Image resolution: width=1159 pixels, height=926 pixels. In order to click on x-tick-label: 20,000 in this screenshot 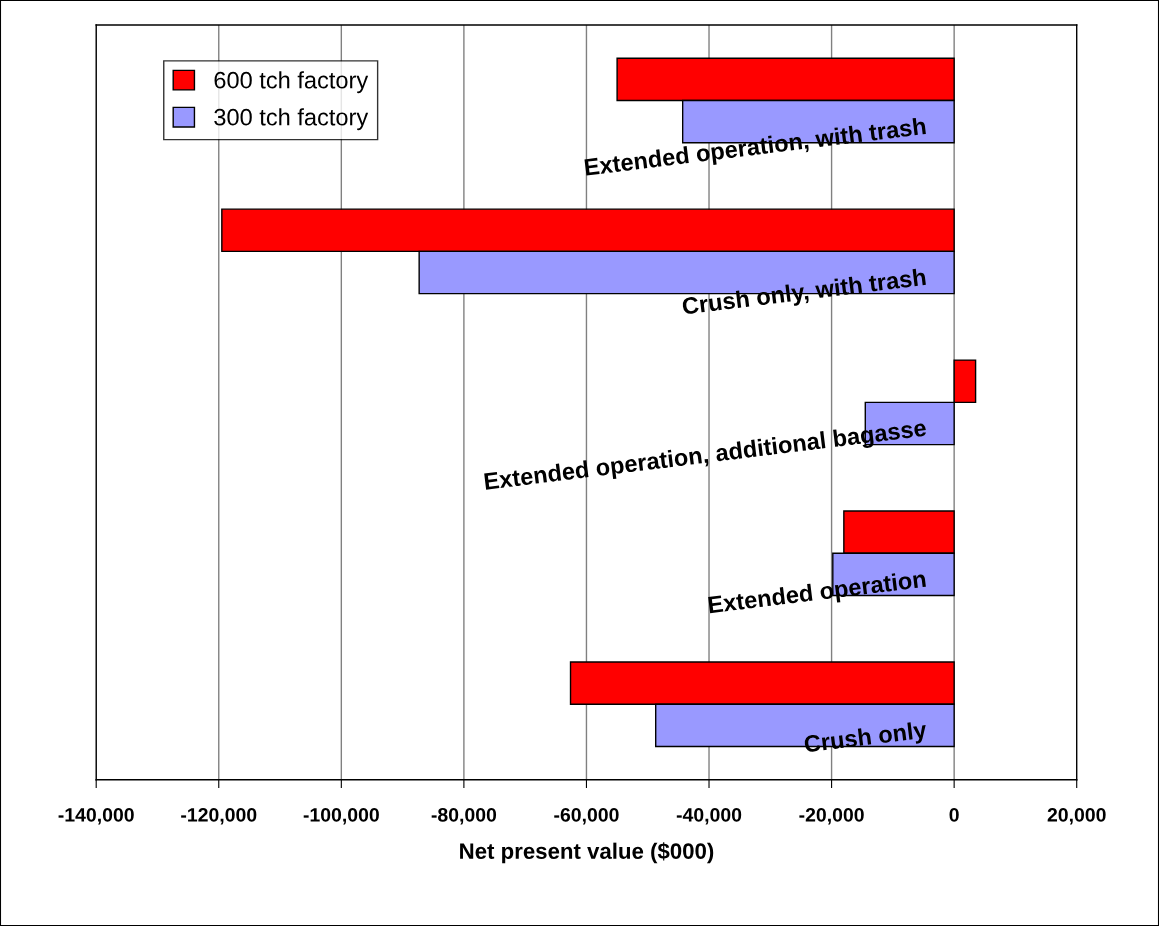, I will do `click(1076, 816)`.